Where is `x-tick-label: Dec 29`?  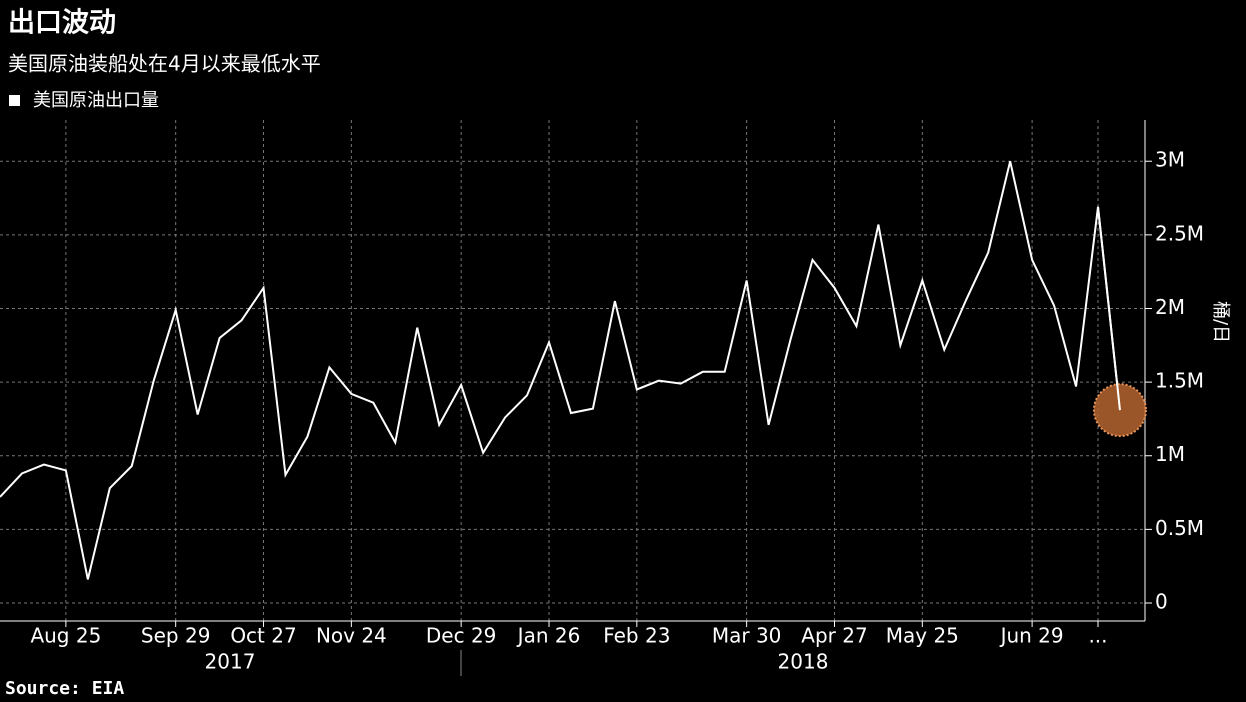 x-tick-label: Dec 29 is located at coordinates (461, 636).